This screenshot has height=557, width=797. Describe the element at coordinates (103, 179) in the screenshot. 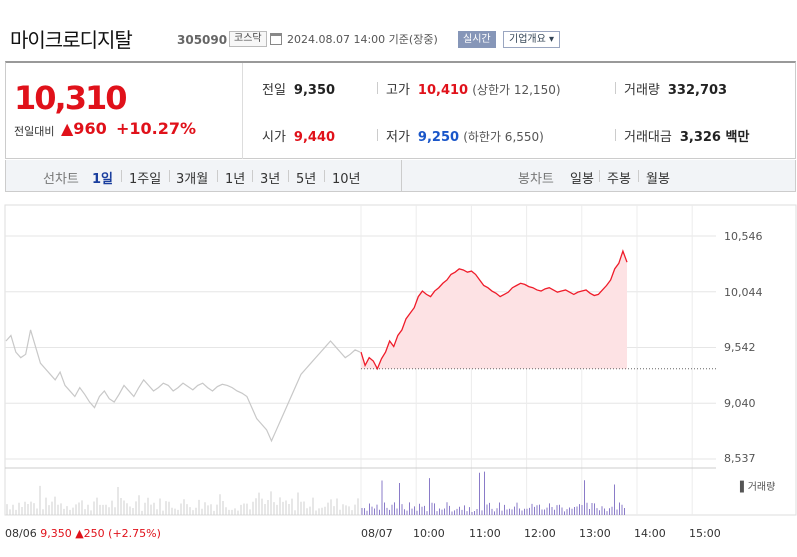

I see `tab-1d: 1일` at that location.